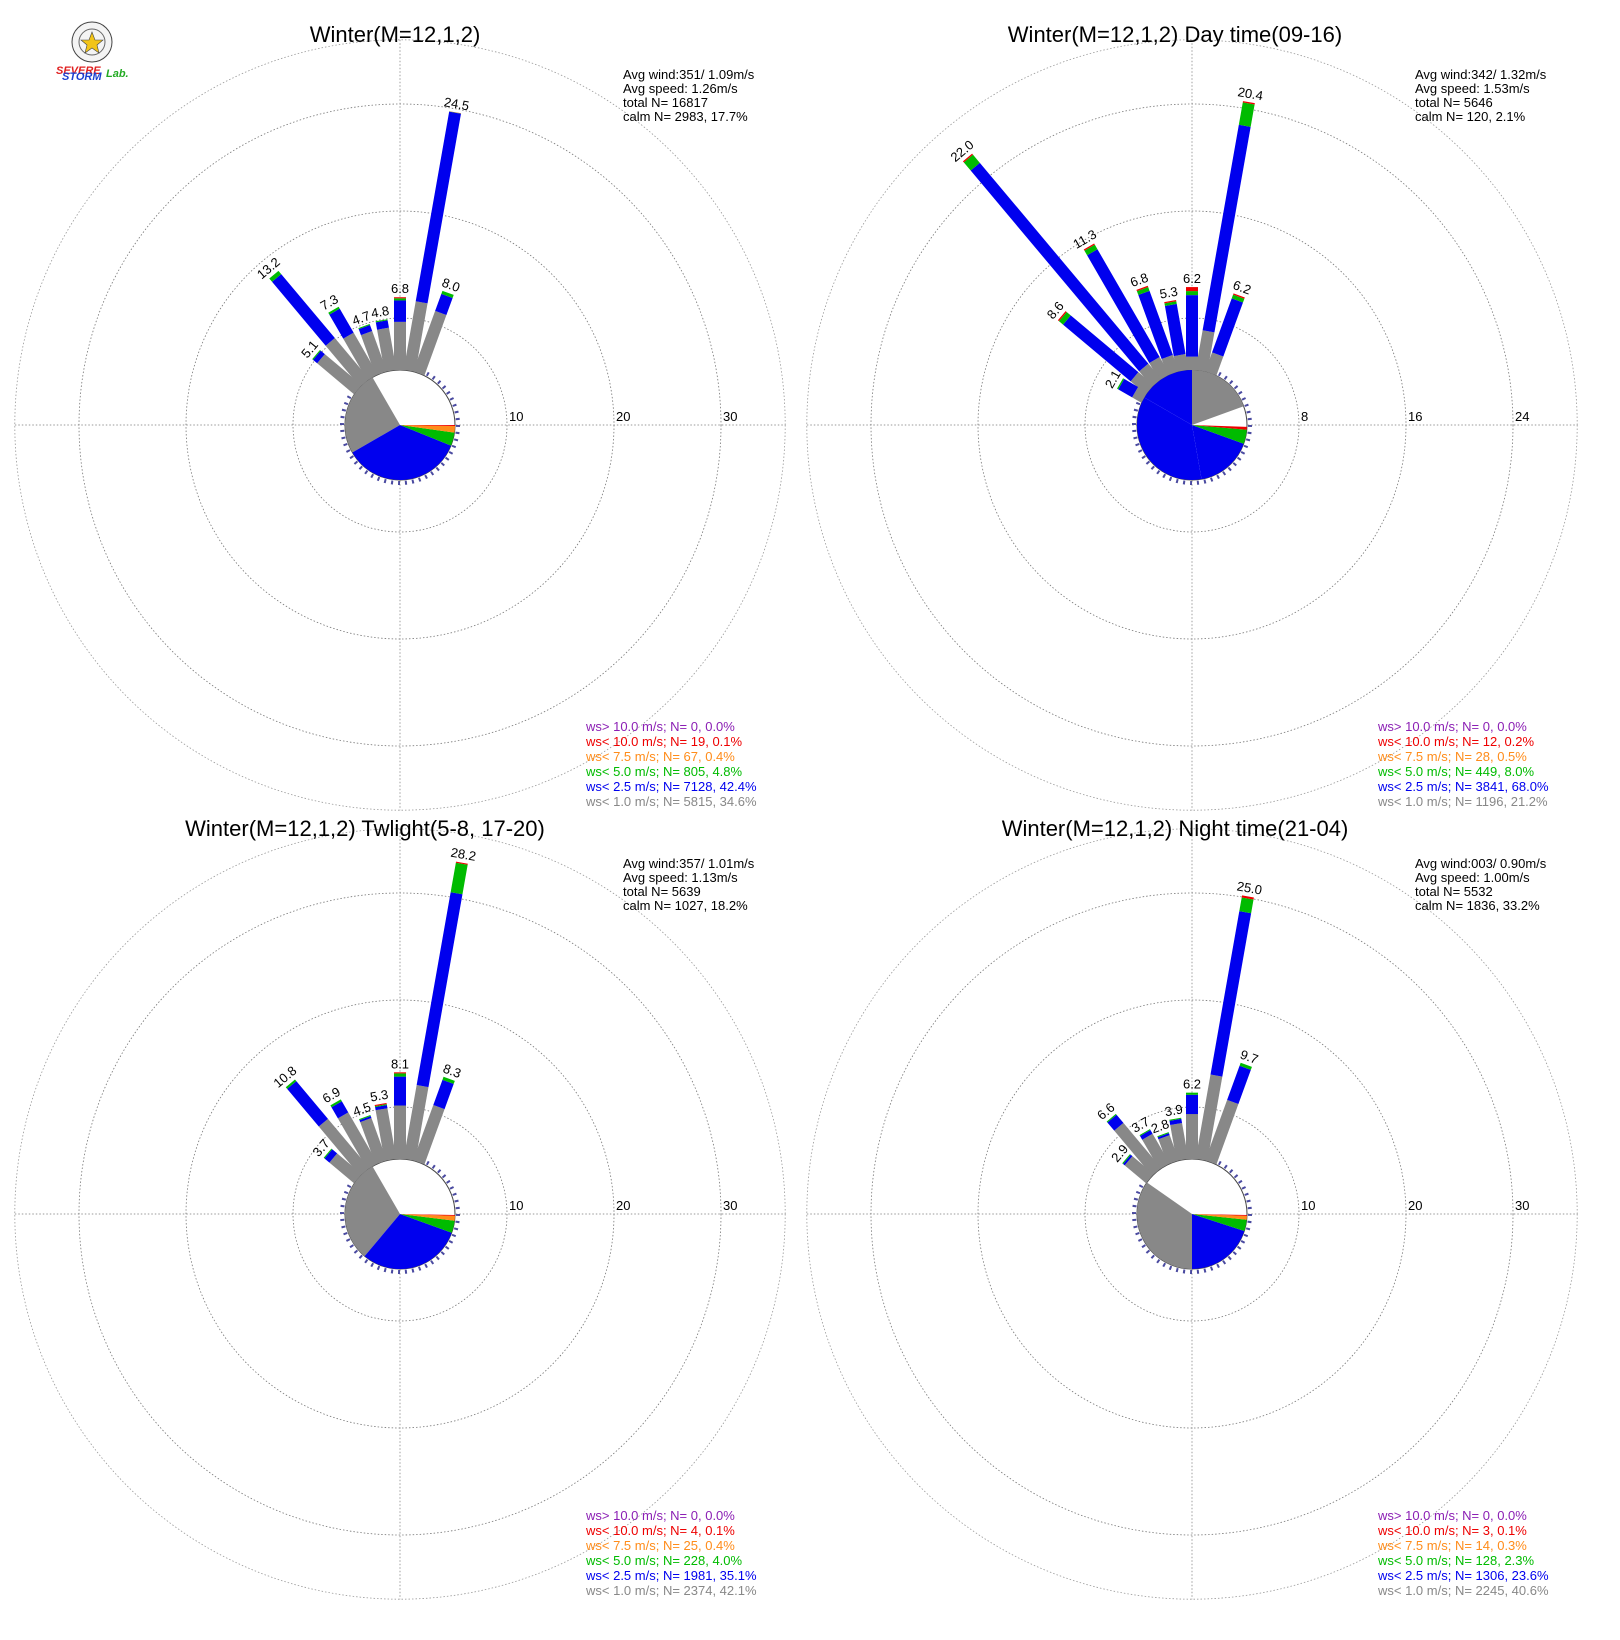 Image resolution: width=1620 pixels, height=1640 pixels. I want to click on legend-entry: ws< 1.0 m/s; N= 2374, 42.1%, so click(671, 1590).